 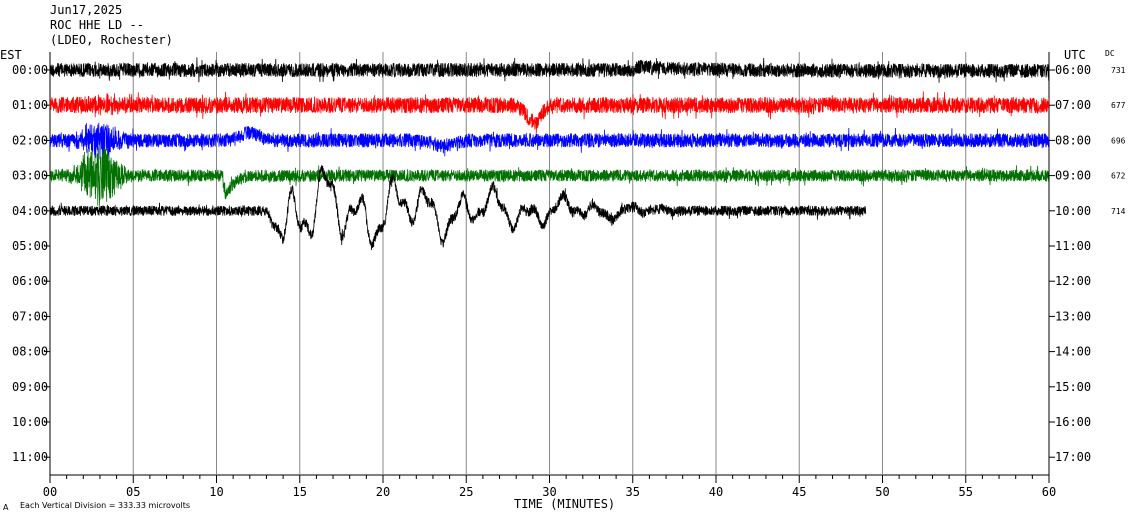 What do you see at coordinates (1073, 105) in the screenshot?
I see `right-time-label: 07:00` at bounding box center [1073, 105].